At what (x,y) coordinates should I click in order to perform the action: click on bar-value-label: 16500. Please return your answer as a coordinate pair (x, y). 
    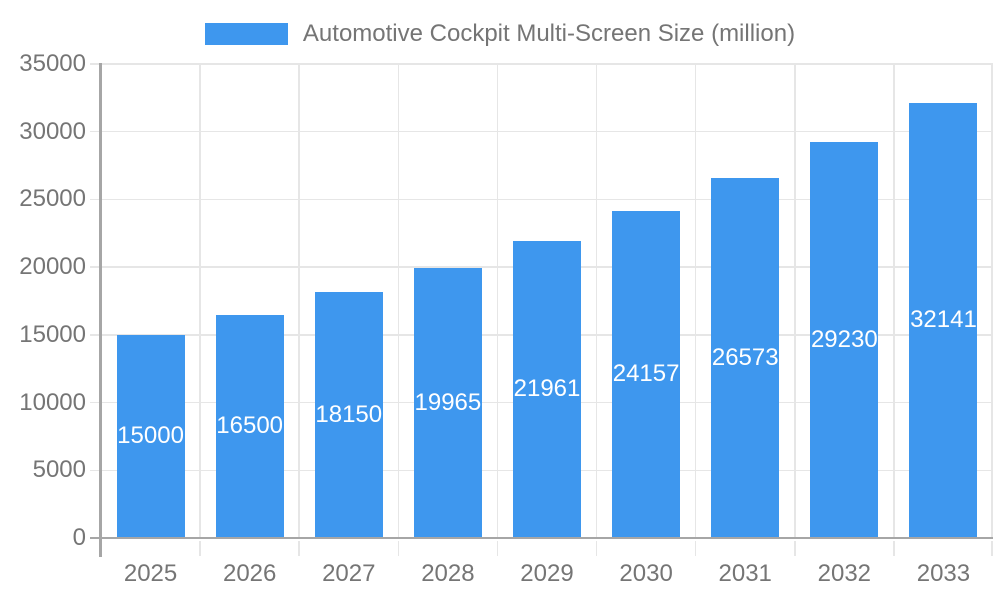
    Looking at the image, I should click on (250, 426).